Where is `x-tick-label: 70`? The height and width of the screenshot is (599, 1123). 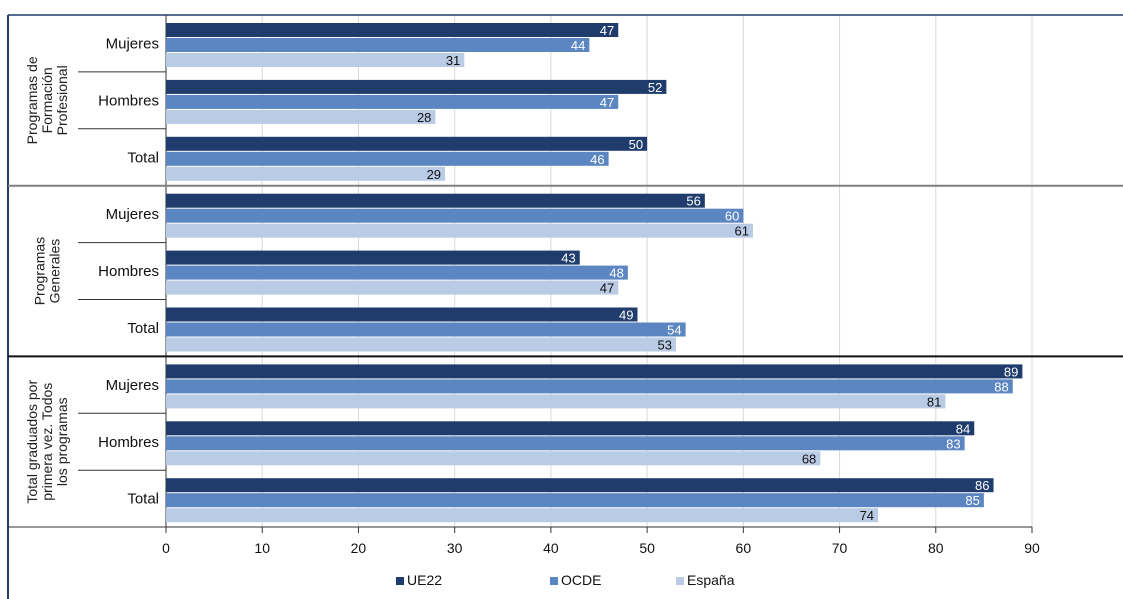 x-tick-label: 70 is located at coordinates (840, 548).